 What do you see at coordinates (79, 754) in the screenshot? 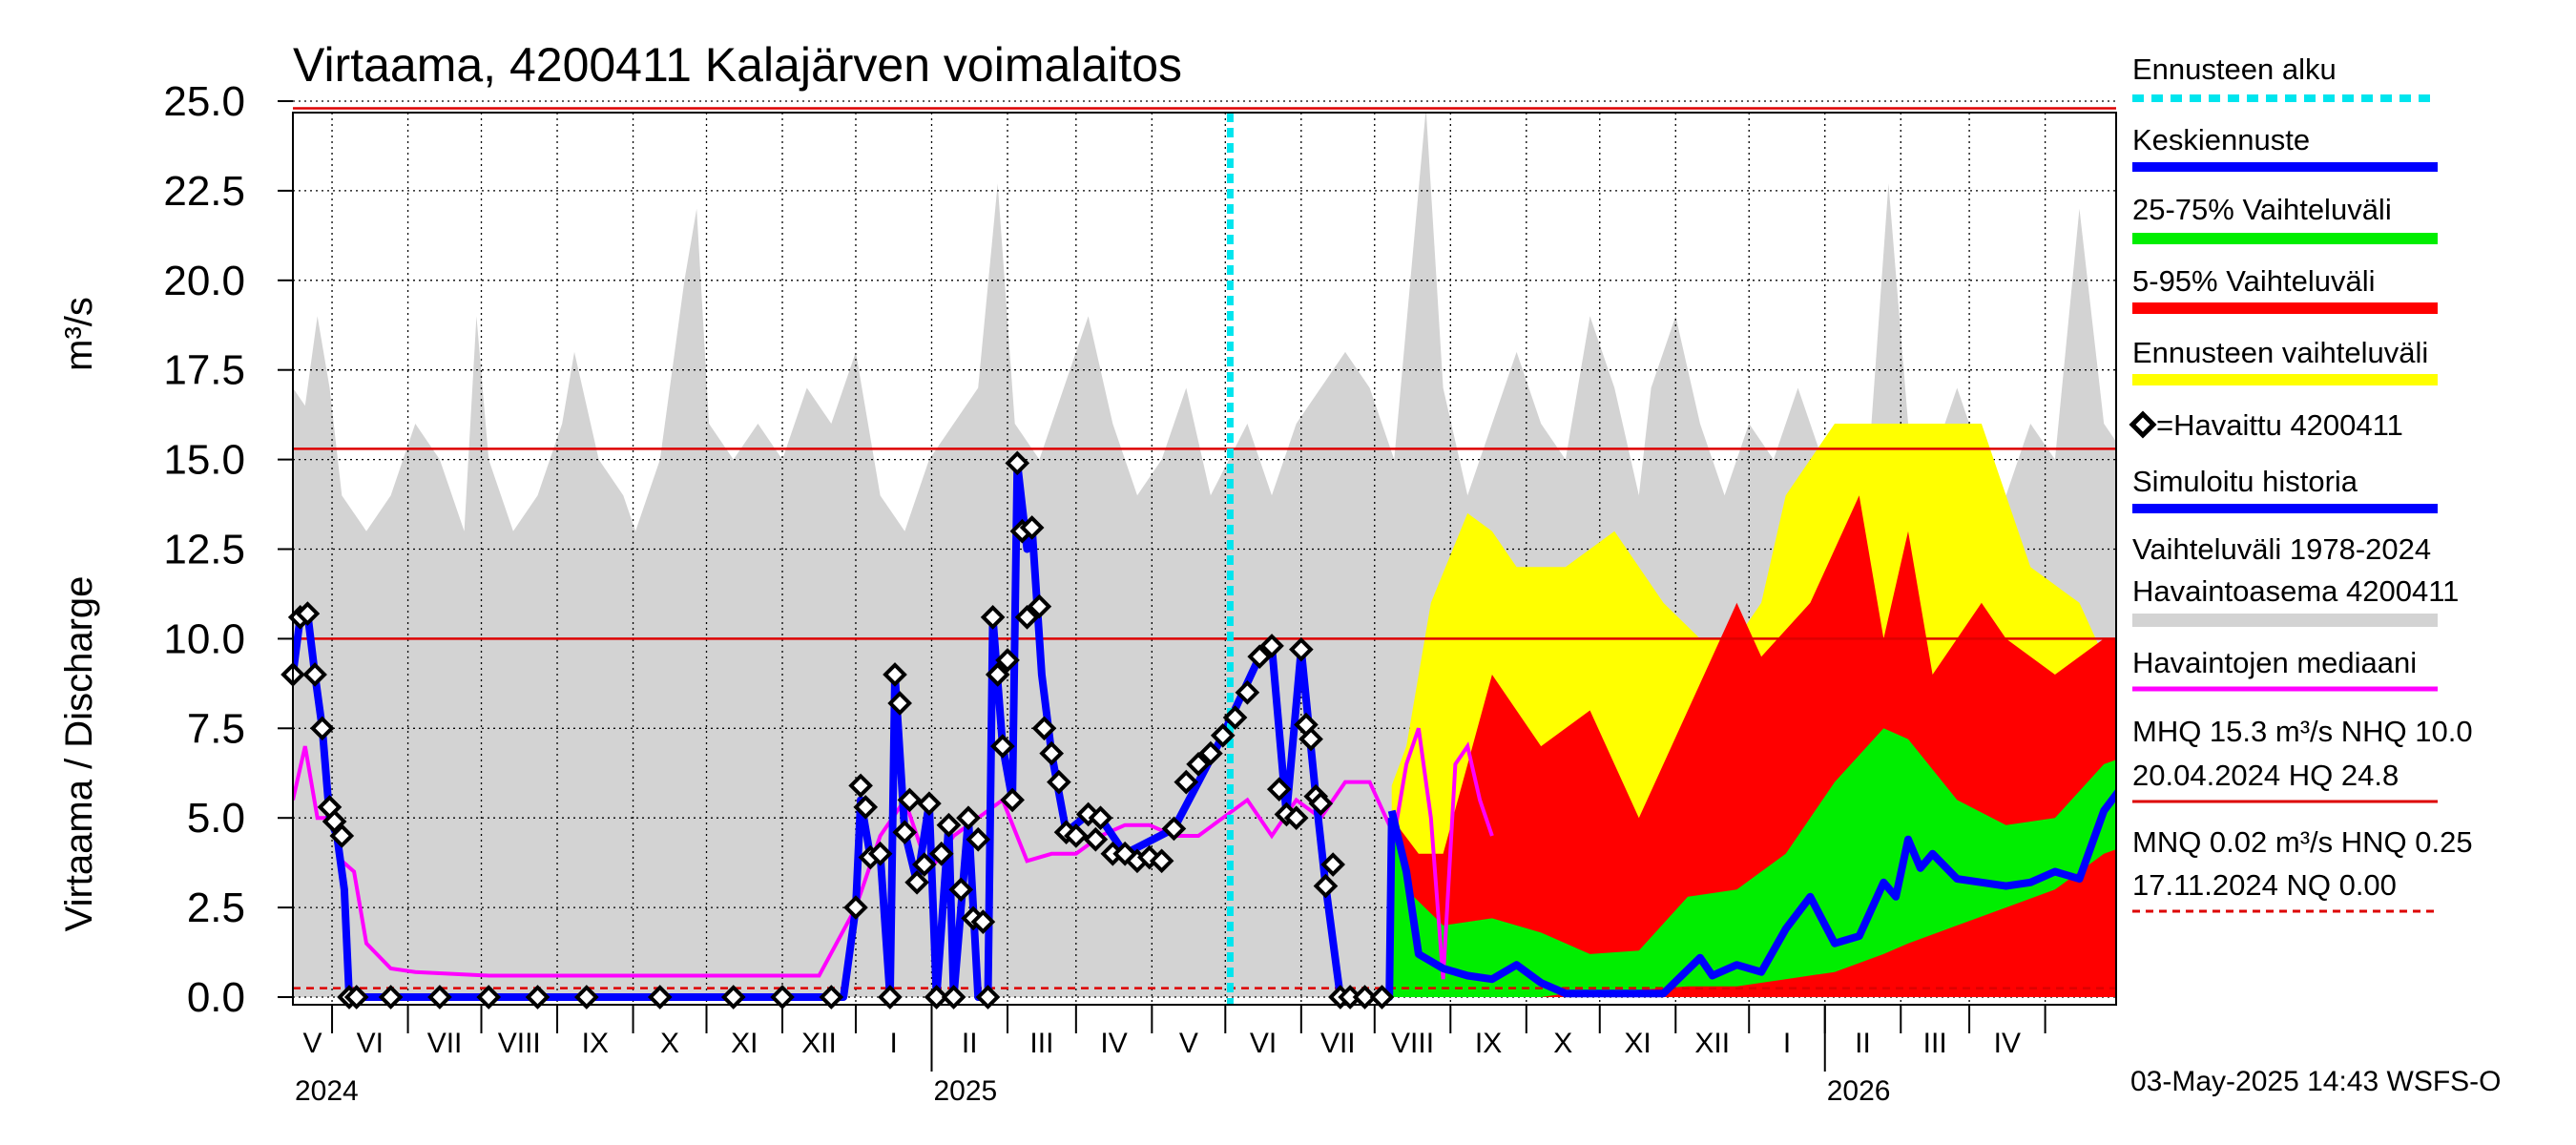
I see `y-axis-label: Virtaama / Discharge` at bounding box center [79, 754].